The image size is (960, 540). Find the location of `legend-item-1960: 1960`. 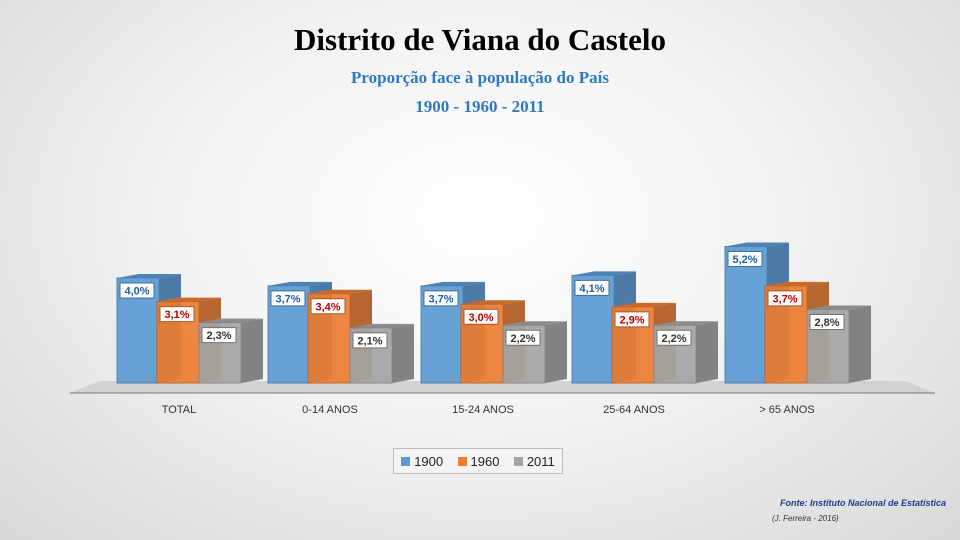

legend-item-1960: 1960 is located at coordinates (478, 461).